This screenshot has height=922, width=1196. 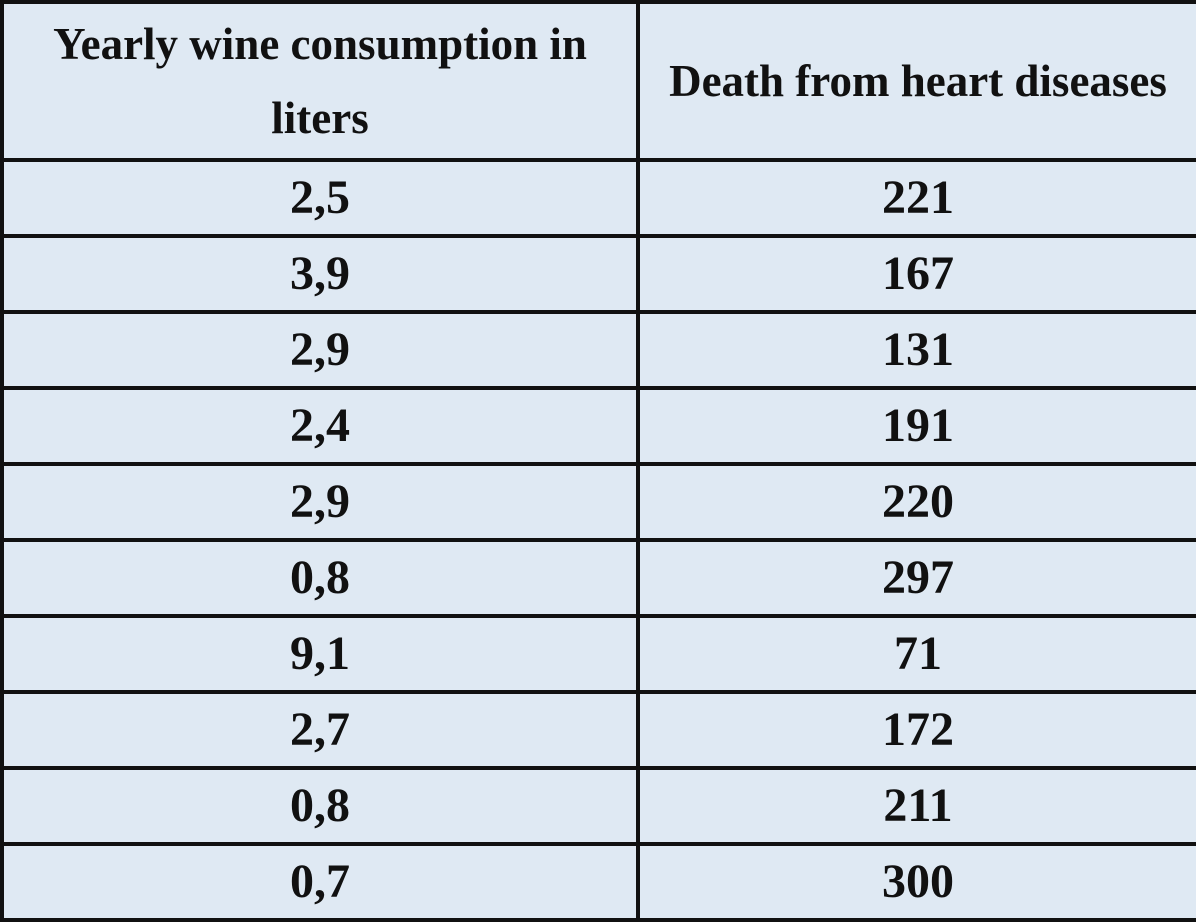 I want to click on cell-value: 2,4, so click(x=320, y=425).